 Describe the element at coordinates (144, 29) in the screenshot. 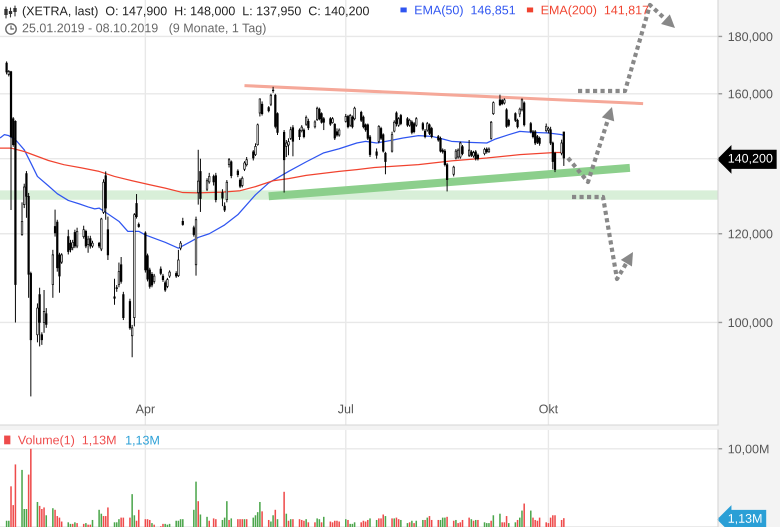

I see `text: 25.01.2019 - 08.10.2019 (9 Monate, 1 Tag)` at that location.